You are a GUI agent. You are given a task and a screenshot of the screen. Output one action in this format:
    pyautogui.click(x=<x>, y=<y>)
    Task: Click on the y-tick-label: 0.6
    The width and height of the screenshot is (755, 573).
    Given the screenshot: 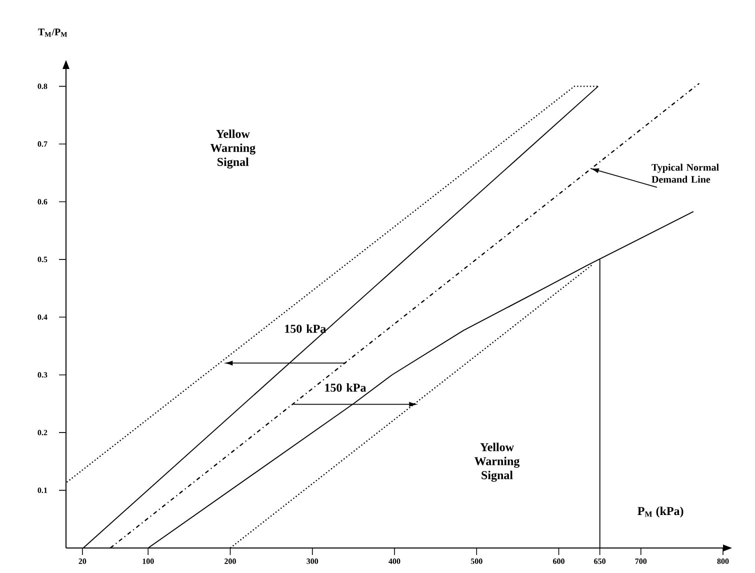 What is the action you would take?
    pyautogui.click(x=43, y=201)
    